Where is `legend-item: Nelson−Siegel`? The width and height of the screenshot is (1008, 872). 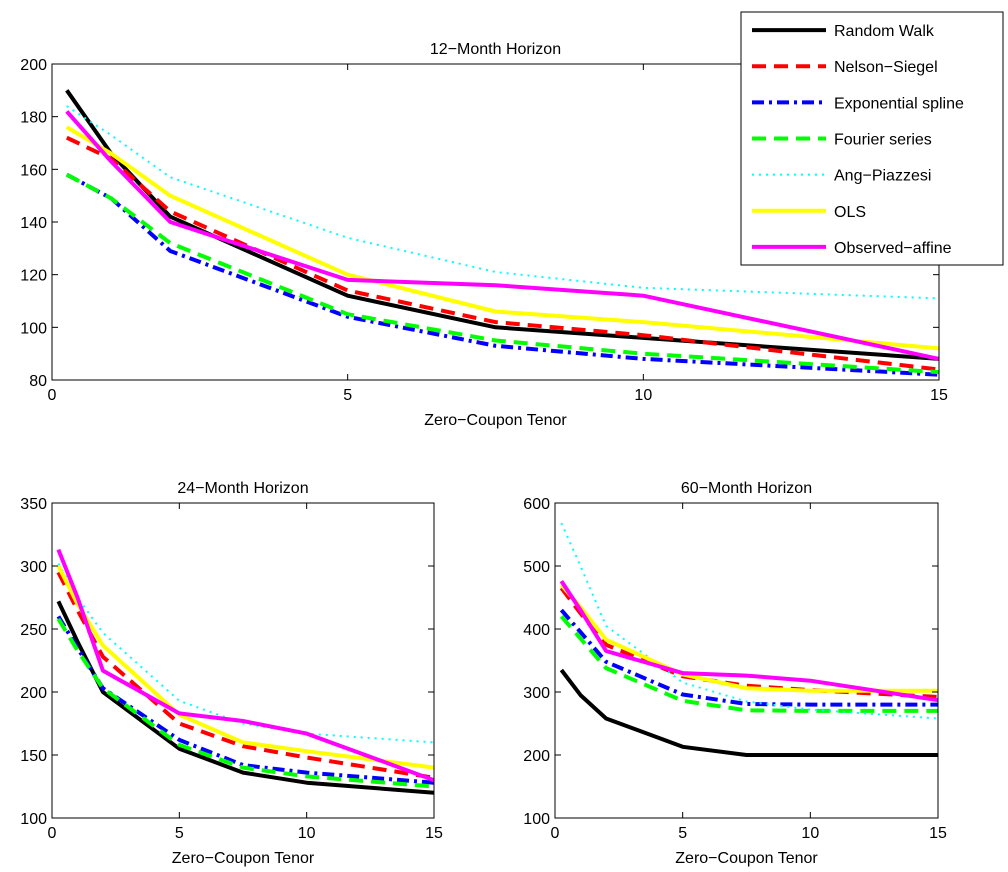
legend-item: Nelson−Siegel is located at coordinates (845, 67).